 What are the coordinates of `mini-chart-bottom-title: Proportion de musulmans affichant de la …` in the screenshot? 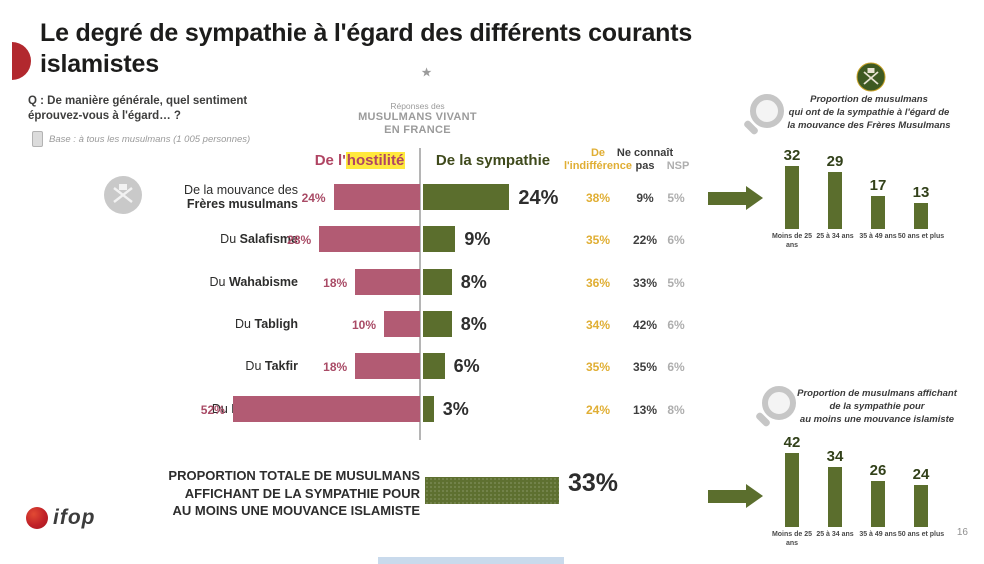 It's located at (877, 406).